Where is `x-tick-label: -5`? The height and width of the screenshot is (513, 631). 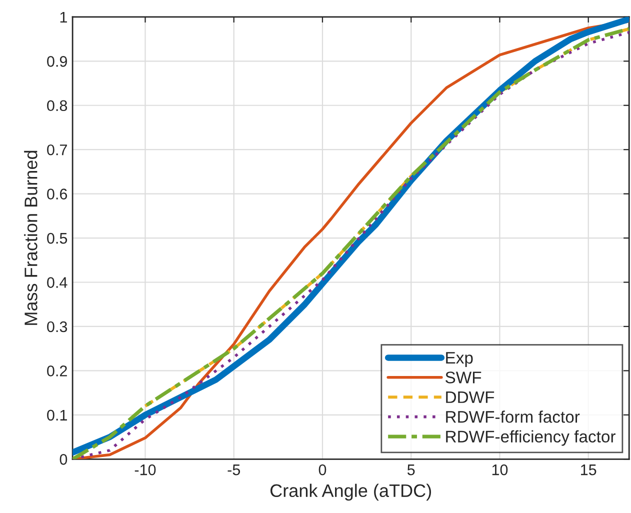
x-tick-label: -5 is located at coordinates (234, 470).